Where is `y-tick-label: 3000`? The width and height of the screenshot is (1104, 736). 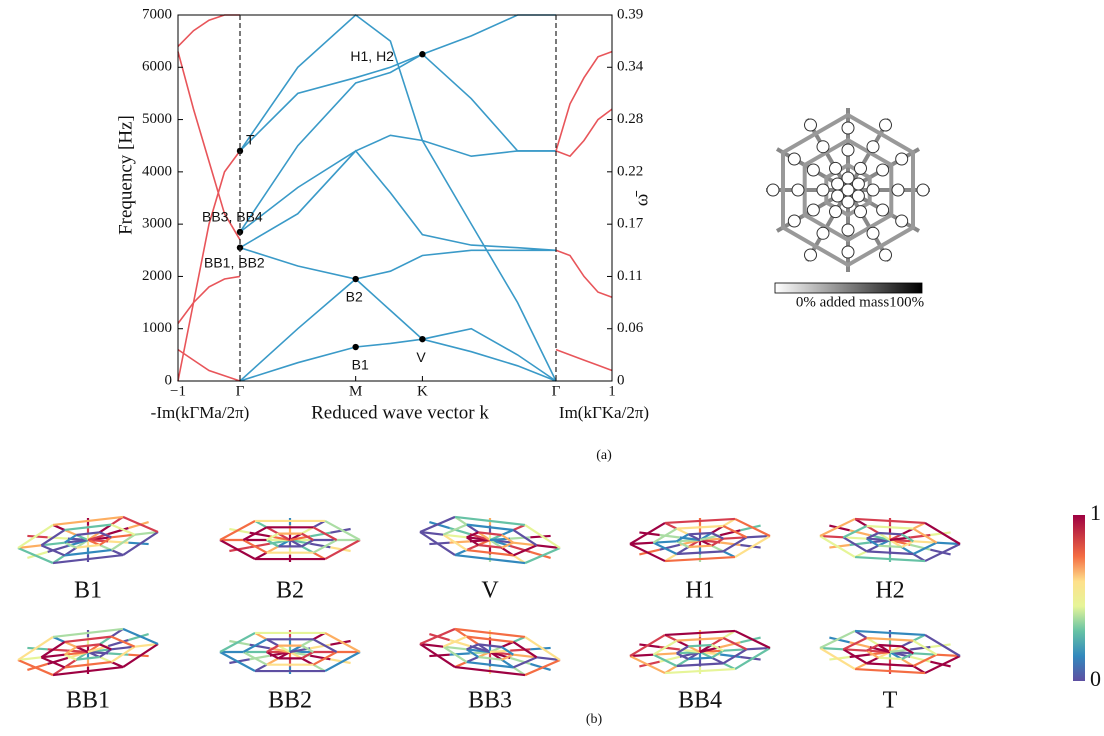
y-tick-label: 3000 is located at coordinates (157, 224).